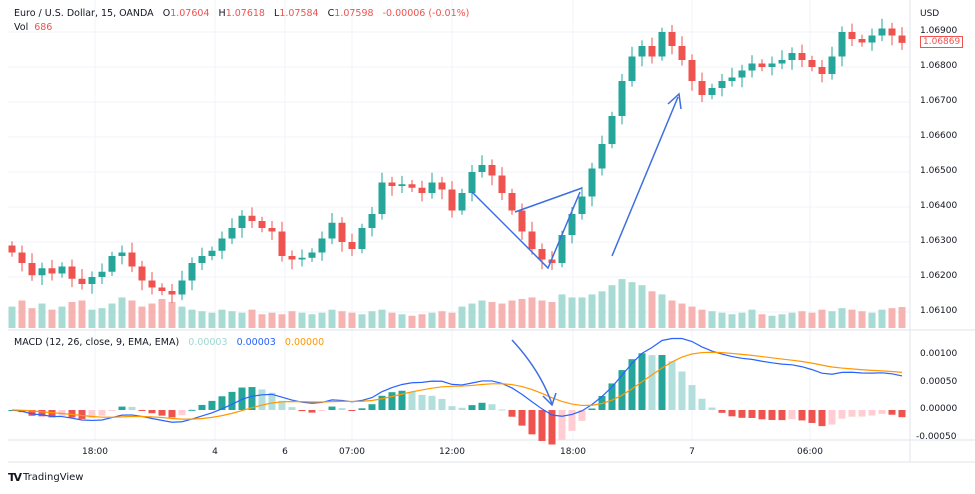 The image size is (975, 494). What do you see at coordinates (256, 342) in the screenshot?
I see `macd-line-value: 0.00003` at bounding box center [256, 342].